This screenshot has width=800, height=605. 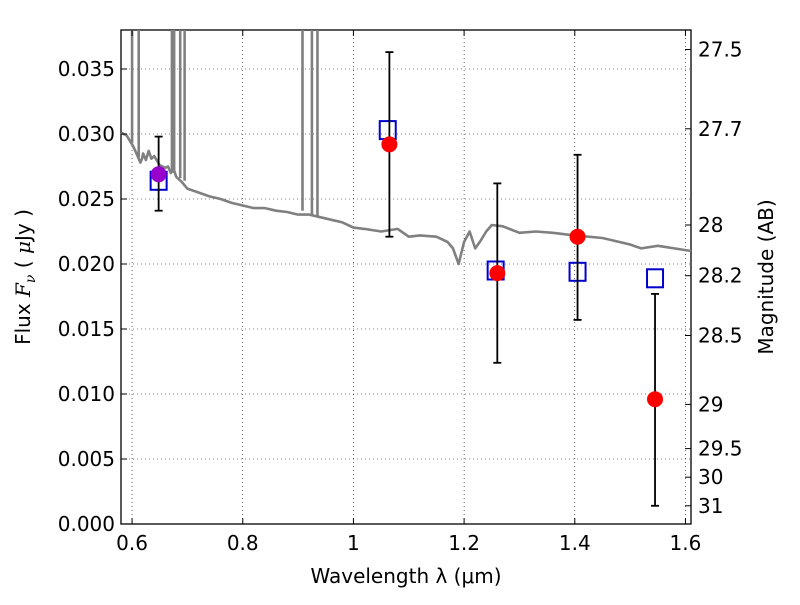 I want to click on x-axis-title: Wavelength λ (μm), so click(x=405, y=576).